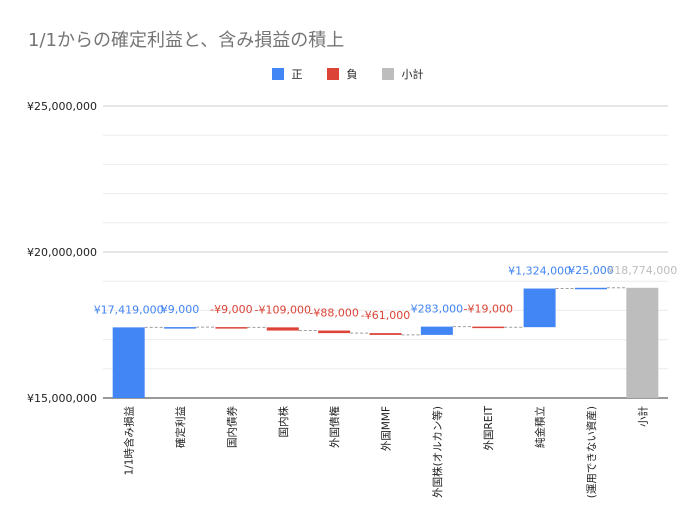 This screenshot has width=695, height=530. I want to click on x-tick-label: 外国MMF, so click(387, 428).